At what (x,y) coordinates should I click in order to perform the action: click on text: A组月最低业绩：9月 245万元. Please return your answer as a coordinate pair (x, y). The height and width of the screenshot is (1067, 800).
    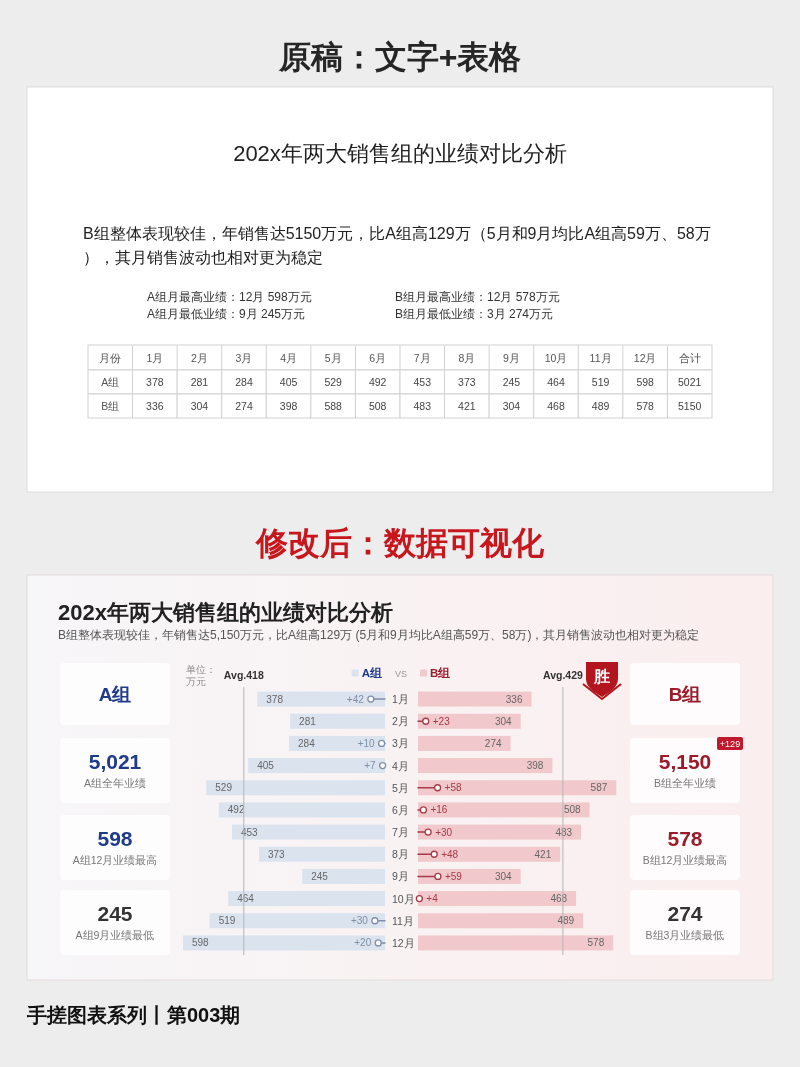
    Looking at the image, I should click on (226, 314).